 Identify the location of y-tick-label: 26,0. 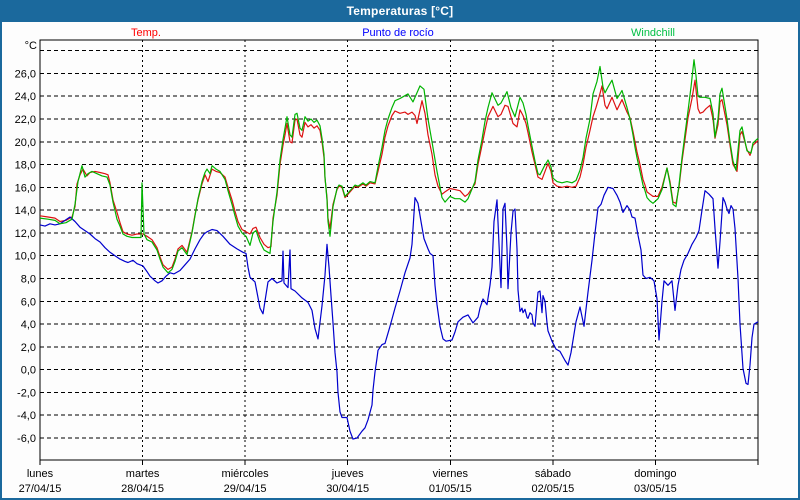
(25, 74).